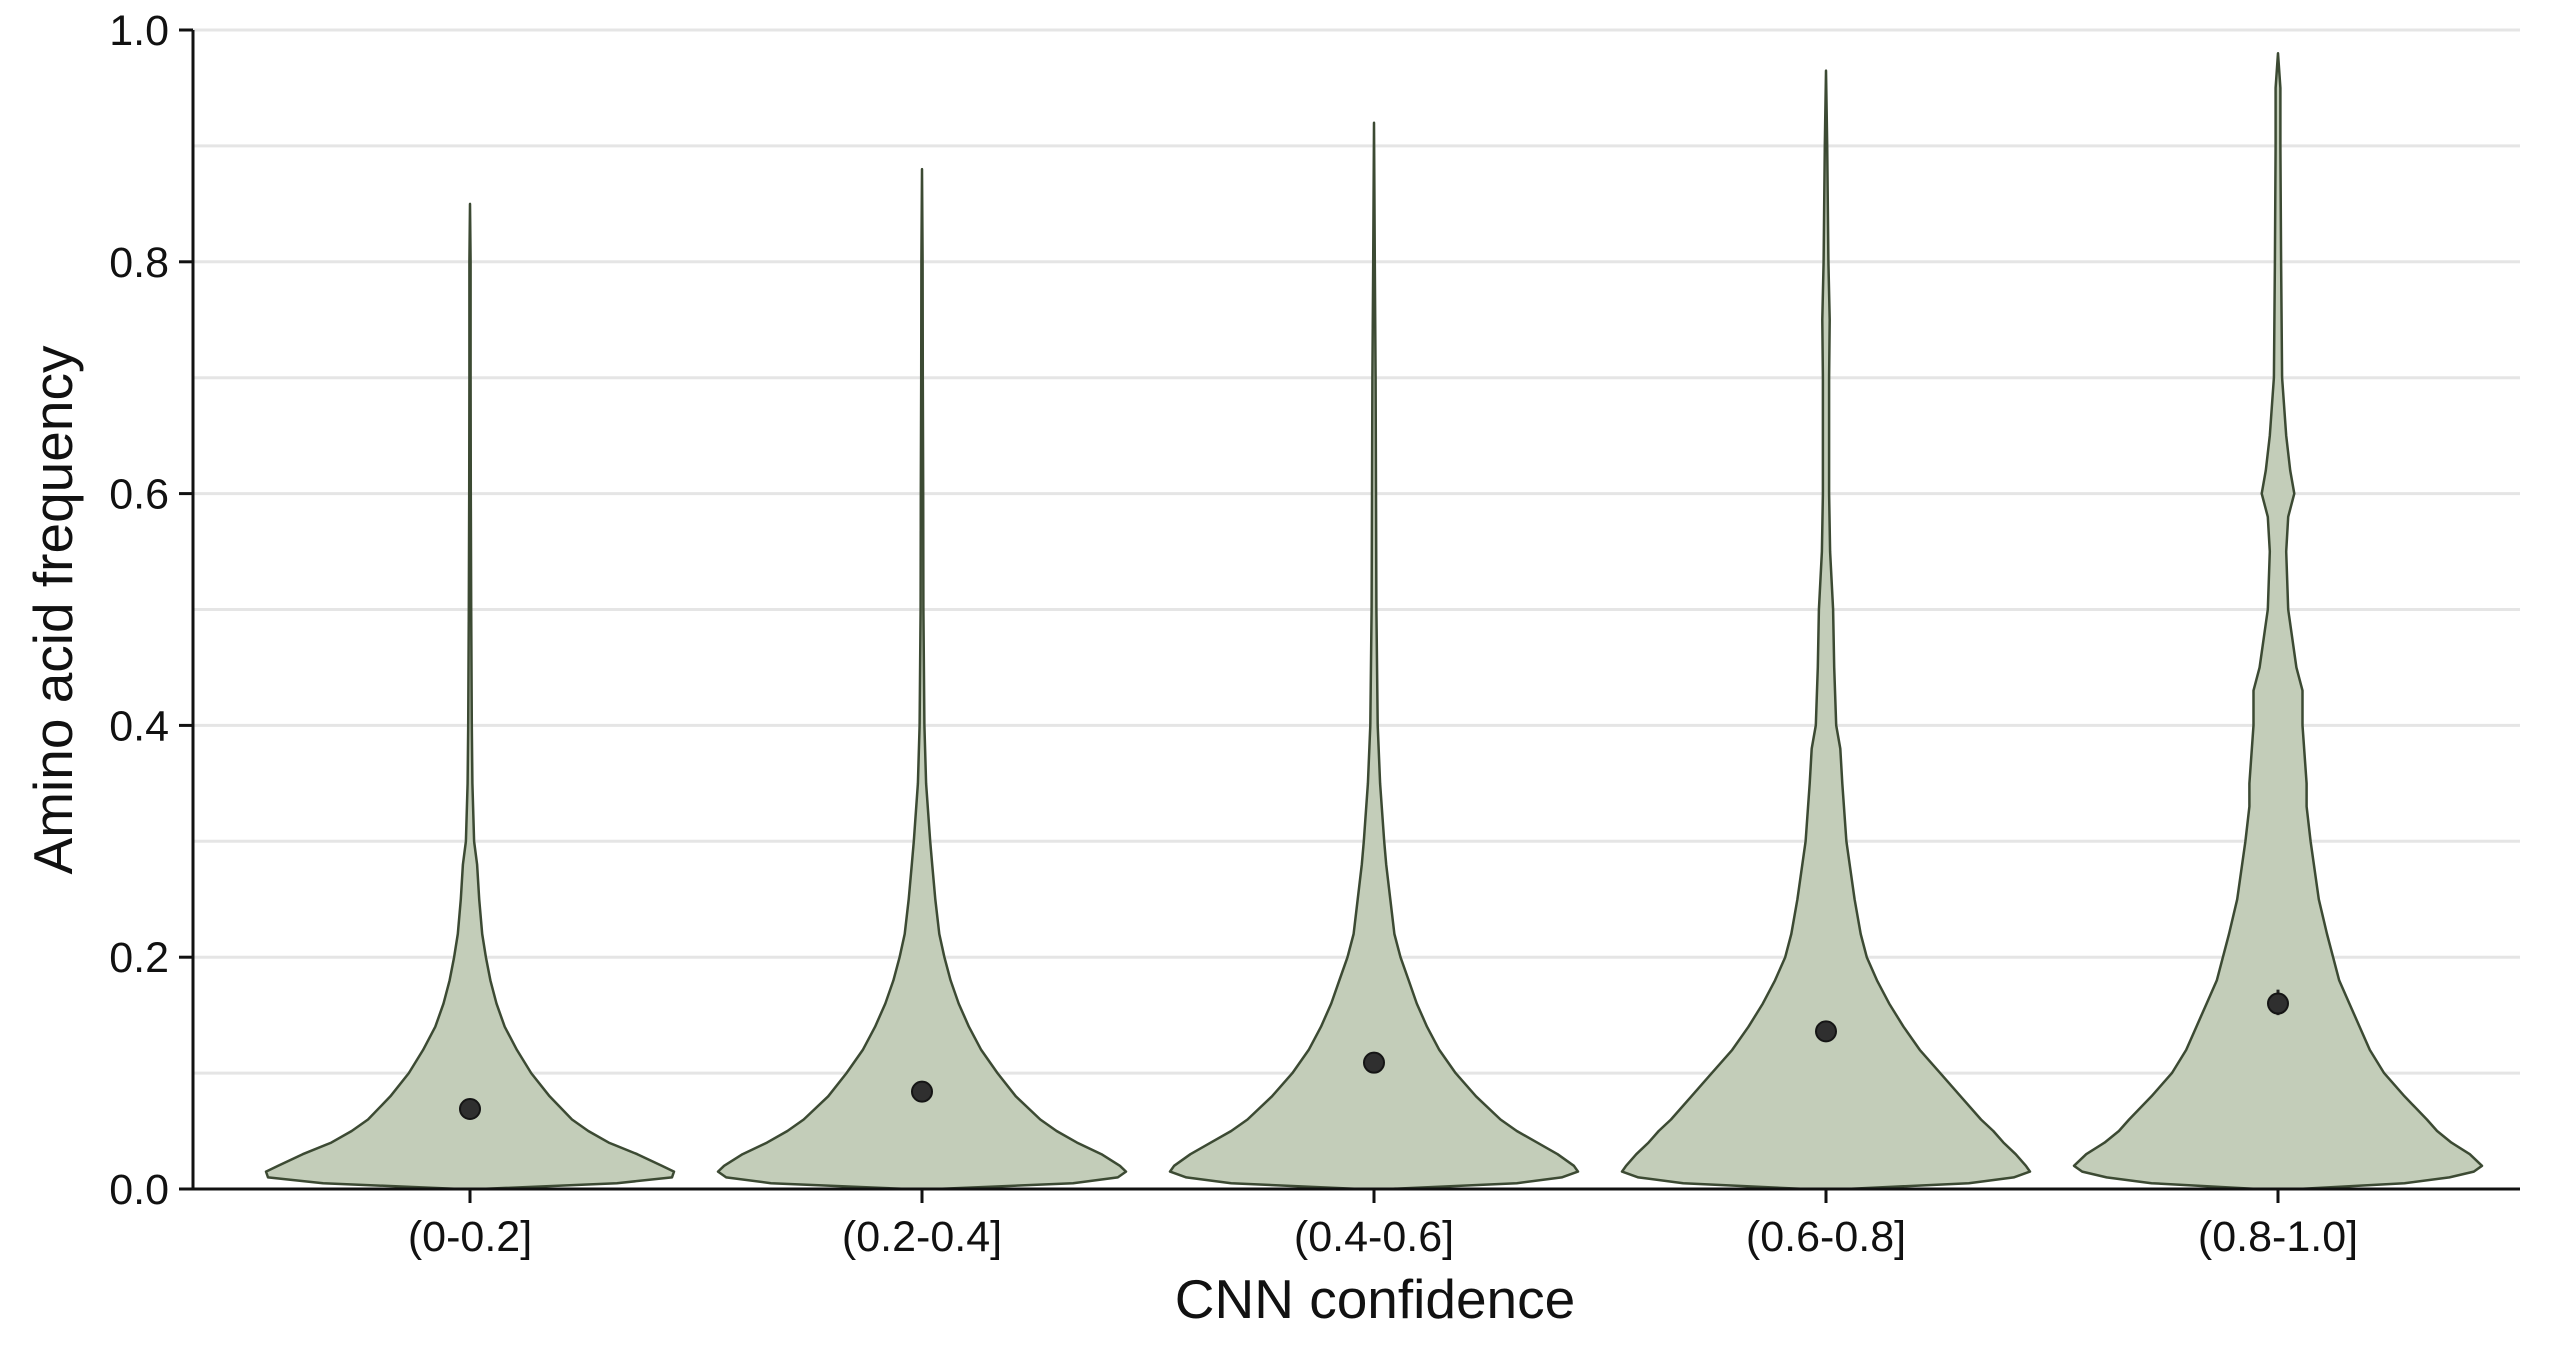 The width and height of the screenshot is (2550, 1350). What do you see at coordinates (151, 610) in the screenshot?
I see `y-ticks: 0.0 0.2 0.4 0.6 0.8 1.0` at bounding box center [151, 610].